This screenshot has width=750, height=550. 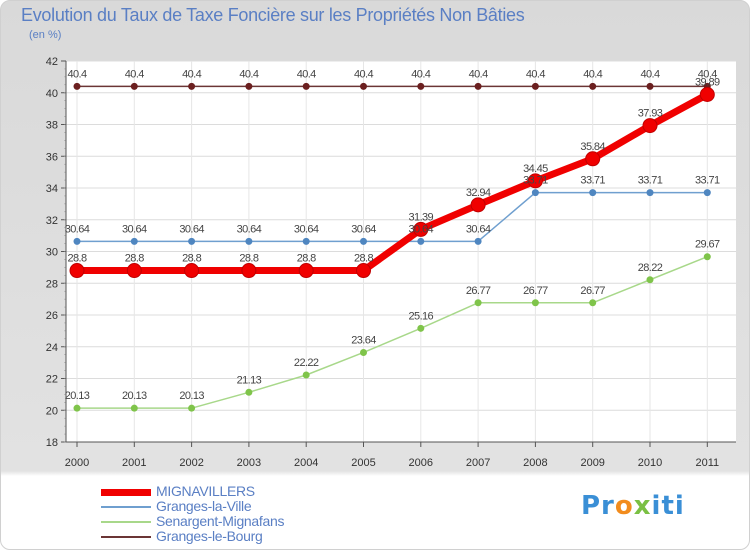 What do you see at coordinates (249, 463) in the screenshot?
I see `x-tick-label: 2003` at bounding box center [249, 463].